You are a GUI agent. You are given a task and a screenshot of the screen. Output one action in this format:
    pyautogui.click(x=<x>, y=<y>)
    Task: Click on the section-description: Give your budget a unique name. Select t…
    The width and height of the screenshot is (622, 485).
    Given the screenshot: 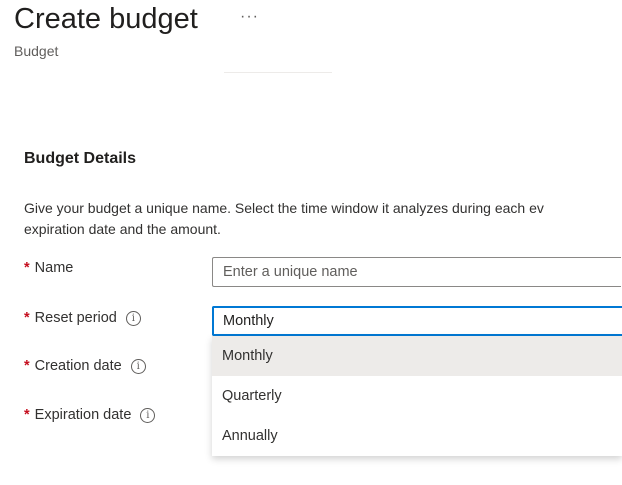 What is the action you would take?
    pyautogui.click(x=323, y=219)
    